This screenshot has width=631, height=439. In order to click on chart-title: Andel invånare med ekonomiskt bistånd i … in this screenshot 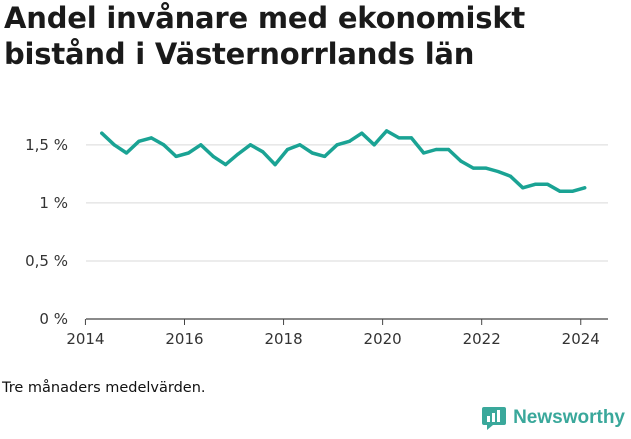, I will do `click(265, 36)`.